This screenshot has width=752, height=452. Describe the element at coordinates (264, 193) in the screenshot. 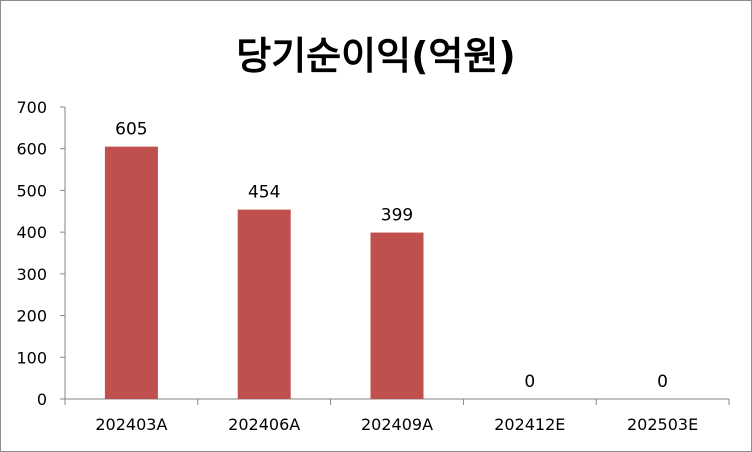

I see `data-label: 454` at that location.